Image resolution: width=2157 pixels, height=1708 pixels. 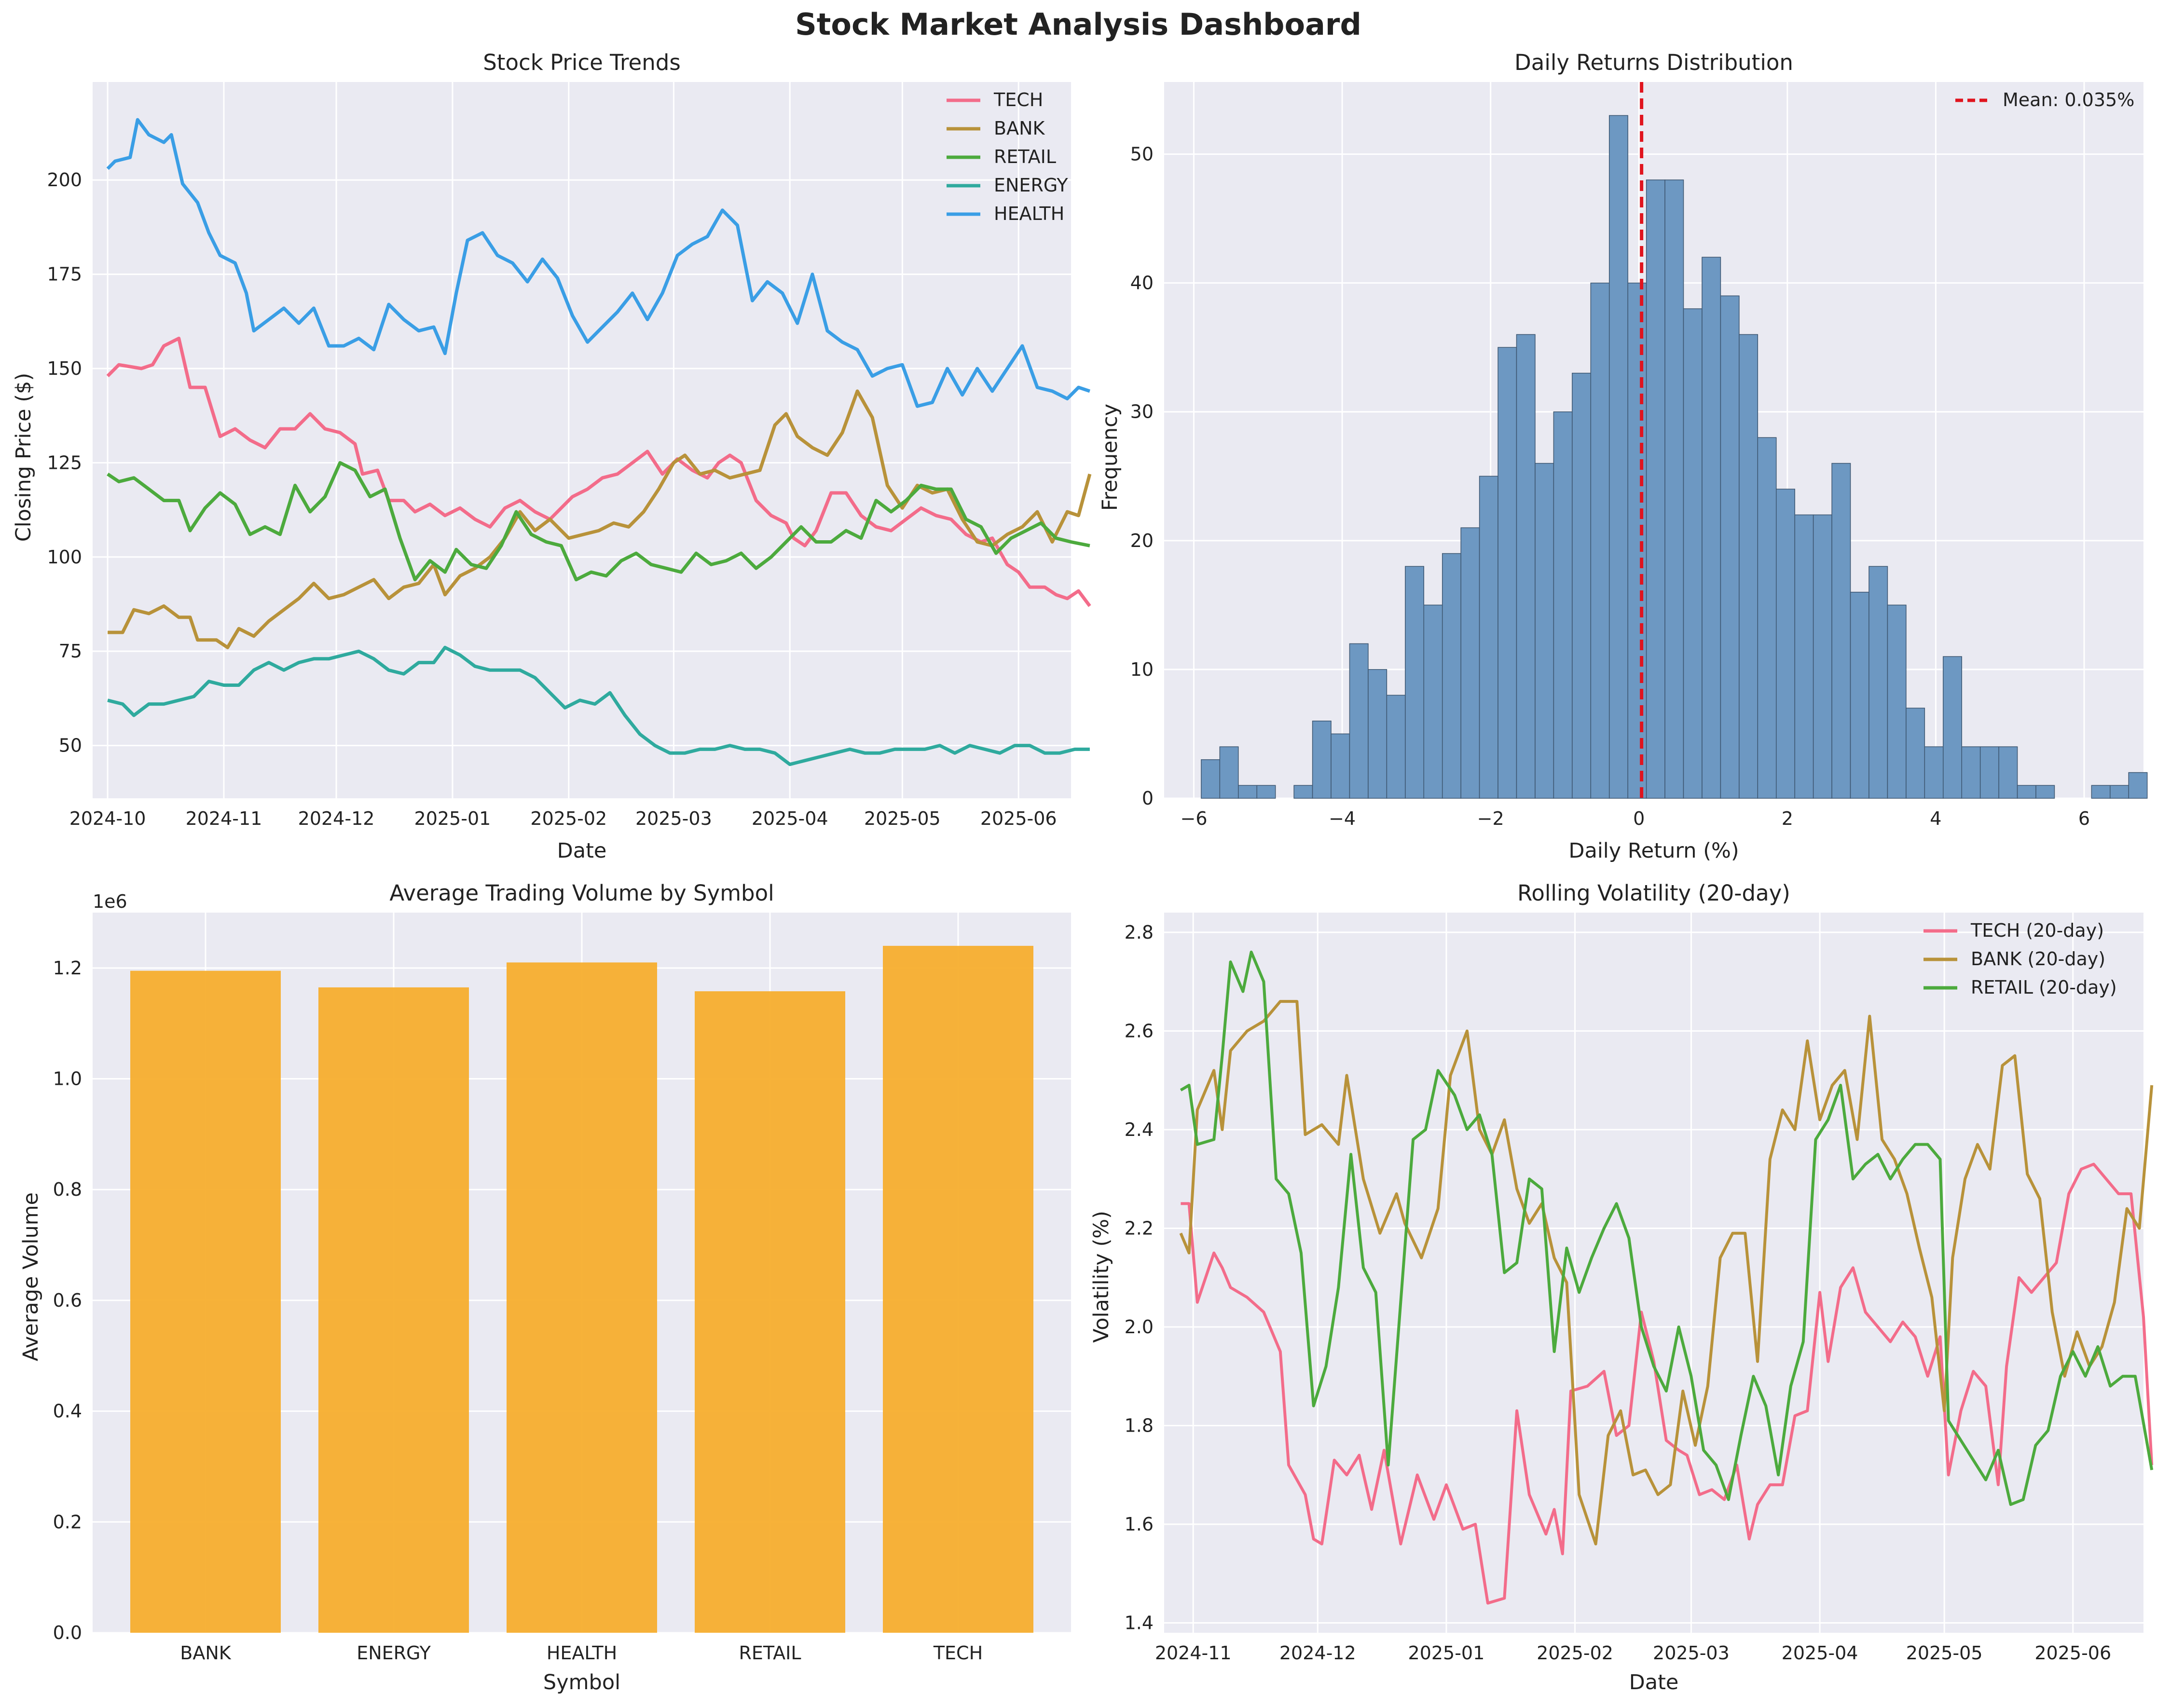 What do you see at coordinates (1018, 99) in the screenshot?
I see `price-trends-legend-label: TECH` at bounding box center [1018, 99].